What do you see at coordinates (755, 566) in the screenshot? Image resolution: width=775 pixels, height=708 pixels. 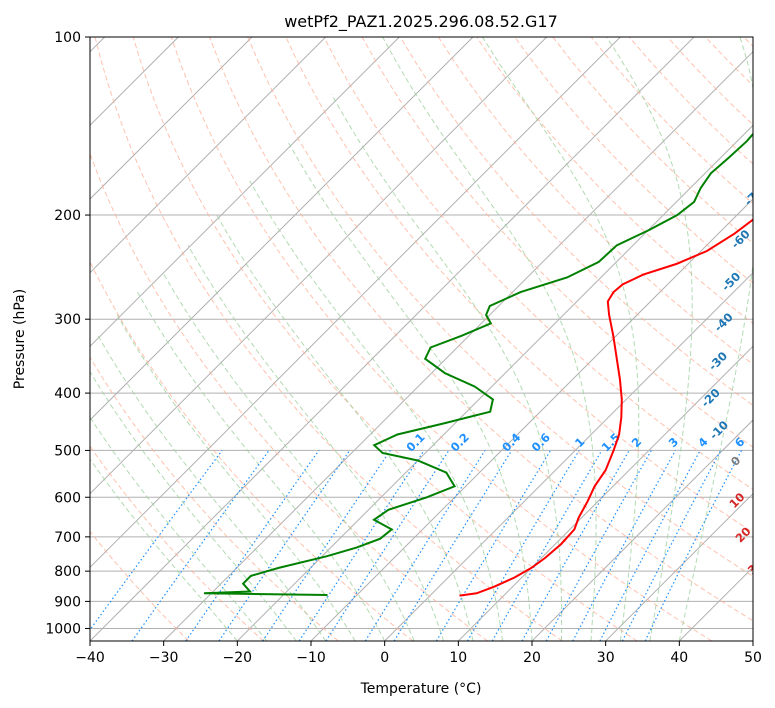 I see `moist-adiabat-label: 30` at bounding box center [755, 566].